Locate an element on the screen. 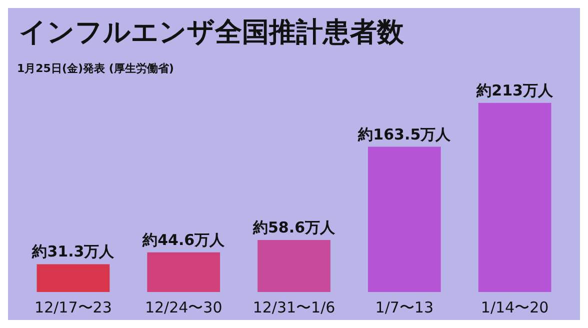  data-label: 約44.6万人 is located at coordinates (184, 239).